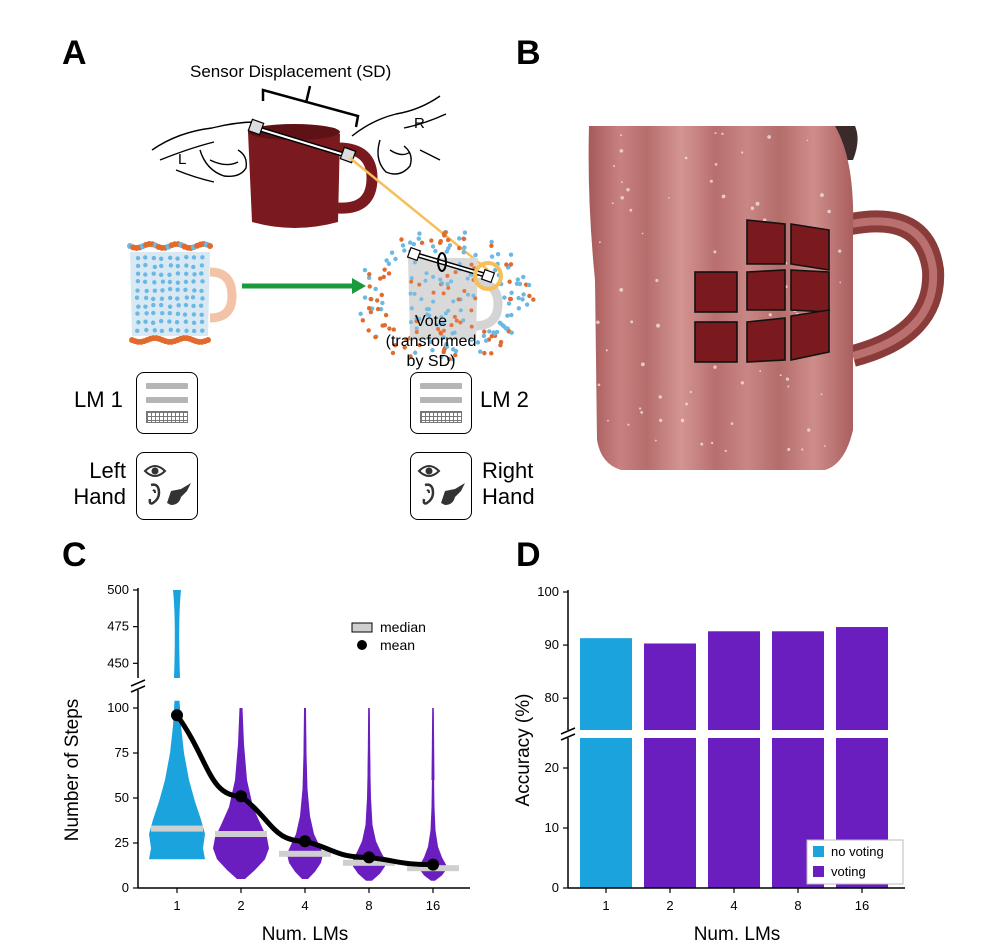 The image size is (1000, 950). Describe the element at coordinates (308, 94) in the screenshot. I see `sd-bracket-tick` at that location.